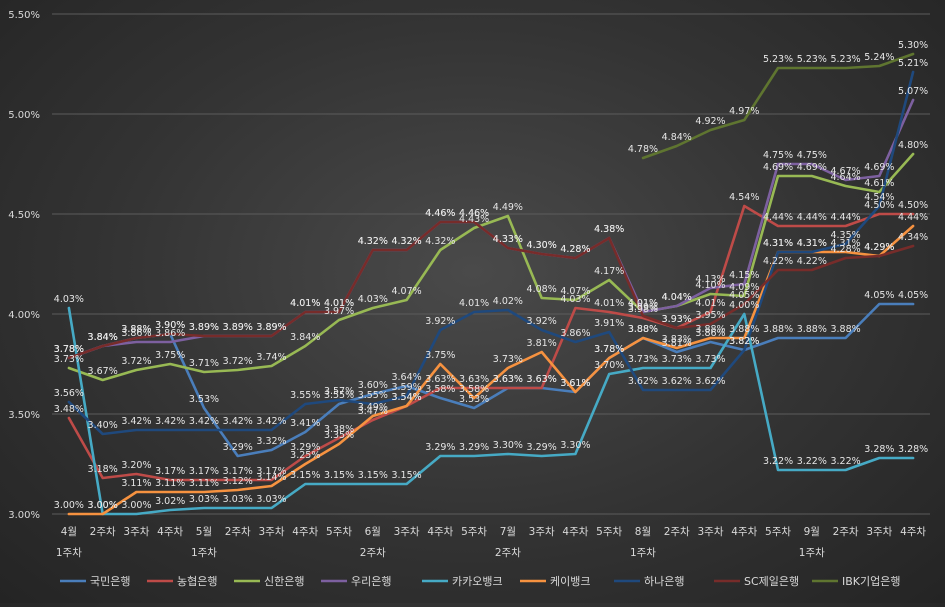 The width and height of the screenshot is (945, 607). What do you see at coordinates (575, 249) in the screenshot?
I see `data-label: 4.28%` at bounding box center [575, 249].